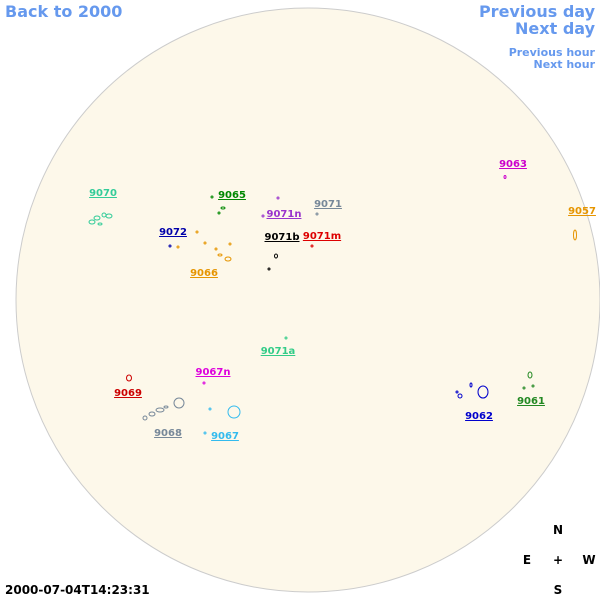  Describe the element at coordinates (479, 416) in the screenshot. I see `region-label: 9062` at that location.